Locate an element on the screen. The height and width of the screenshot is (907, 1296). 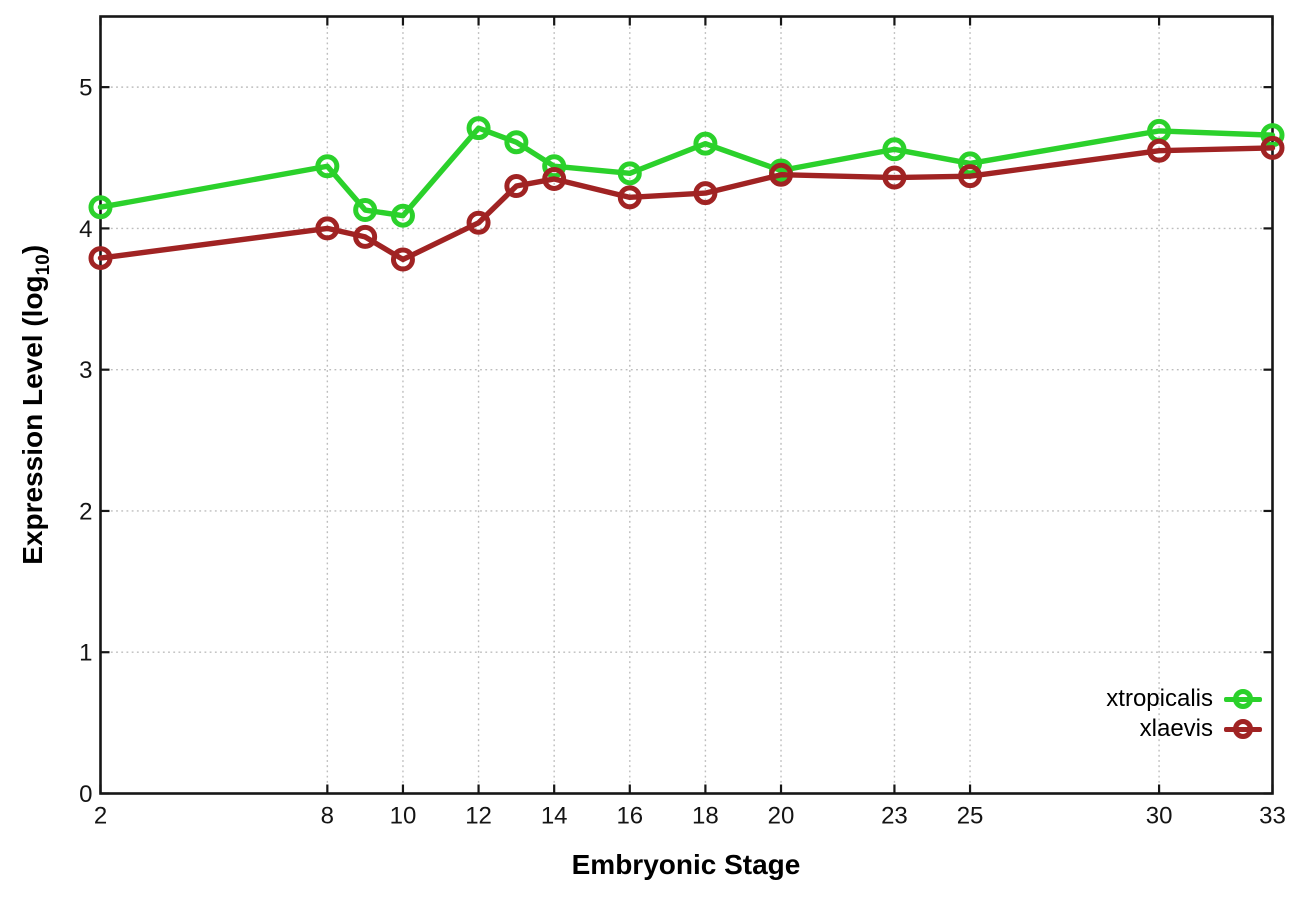
series-line-xlaevis is located at coordinates (686, 204).